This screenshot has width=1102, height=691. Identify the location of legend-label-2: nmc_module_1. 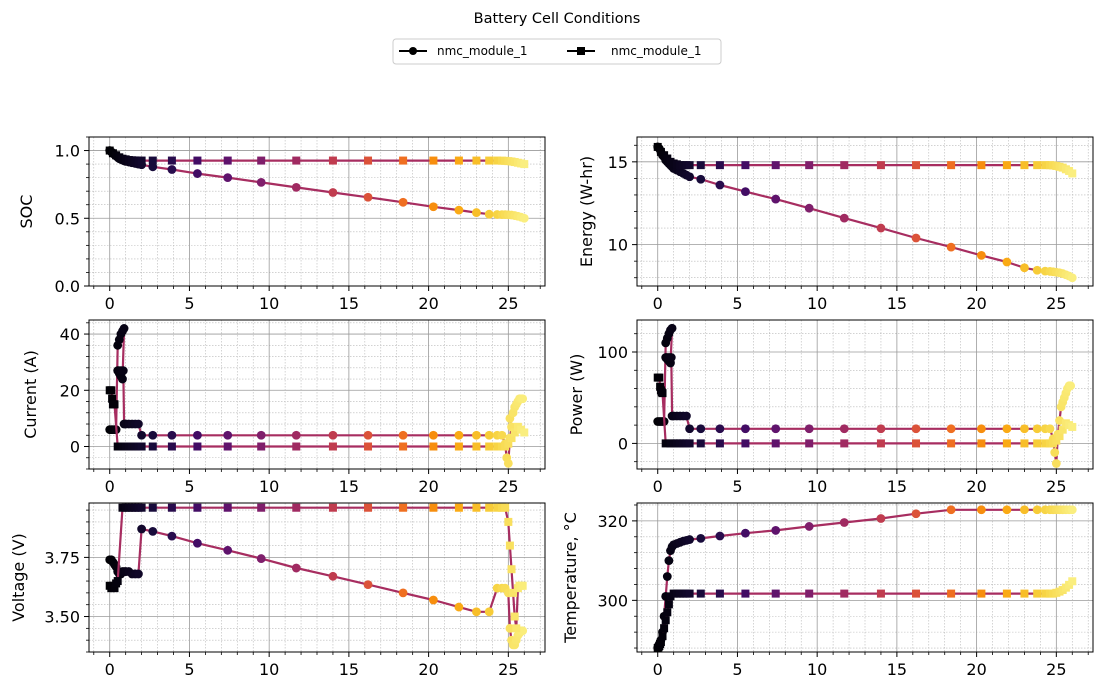
(656, 51).